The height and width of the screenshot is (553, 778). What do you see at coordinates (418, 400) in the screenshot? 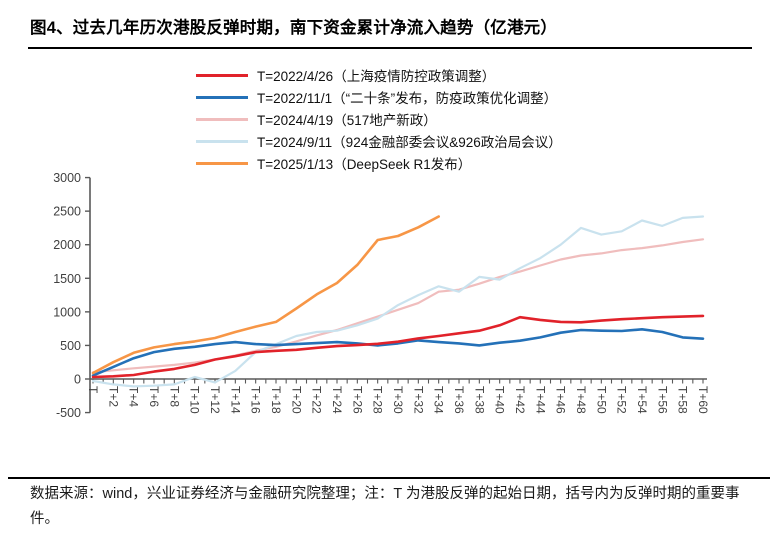
I see `x-tick-label: T+32` at bounding box center [418, 400].